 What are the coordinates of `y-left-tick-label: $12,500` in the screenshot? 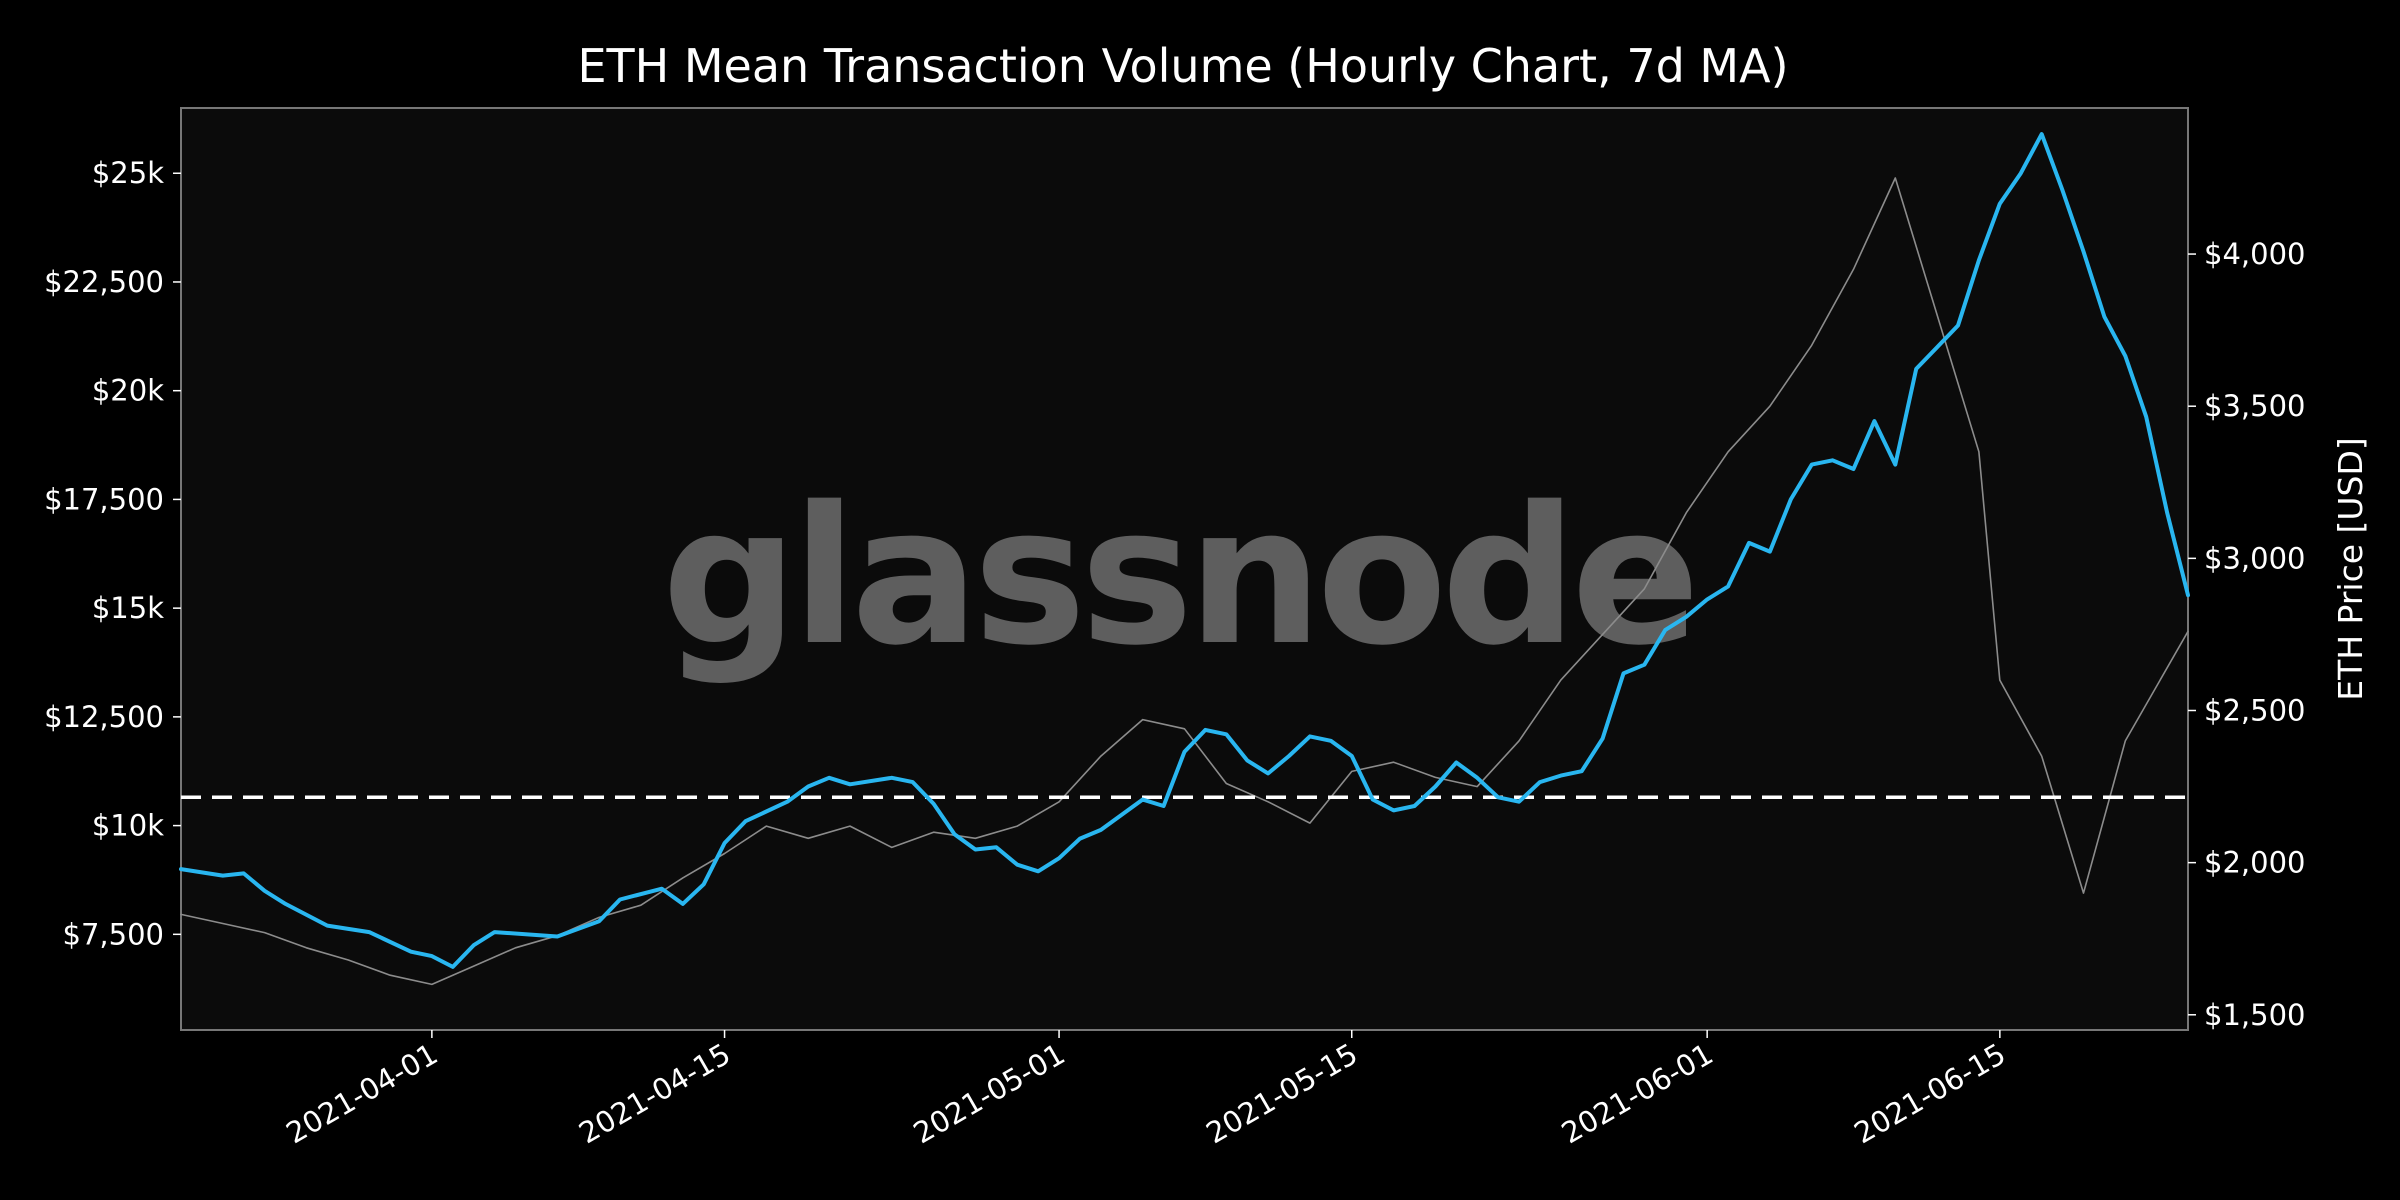 It's located at (104, 717).